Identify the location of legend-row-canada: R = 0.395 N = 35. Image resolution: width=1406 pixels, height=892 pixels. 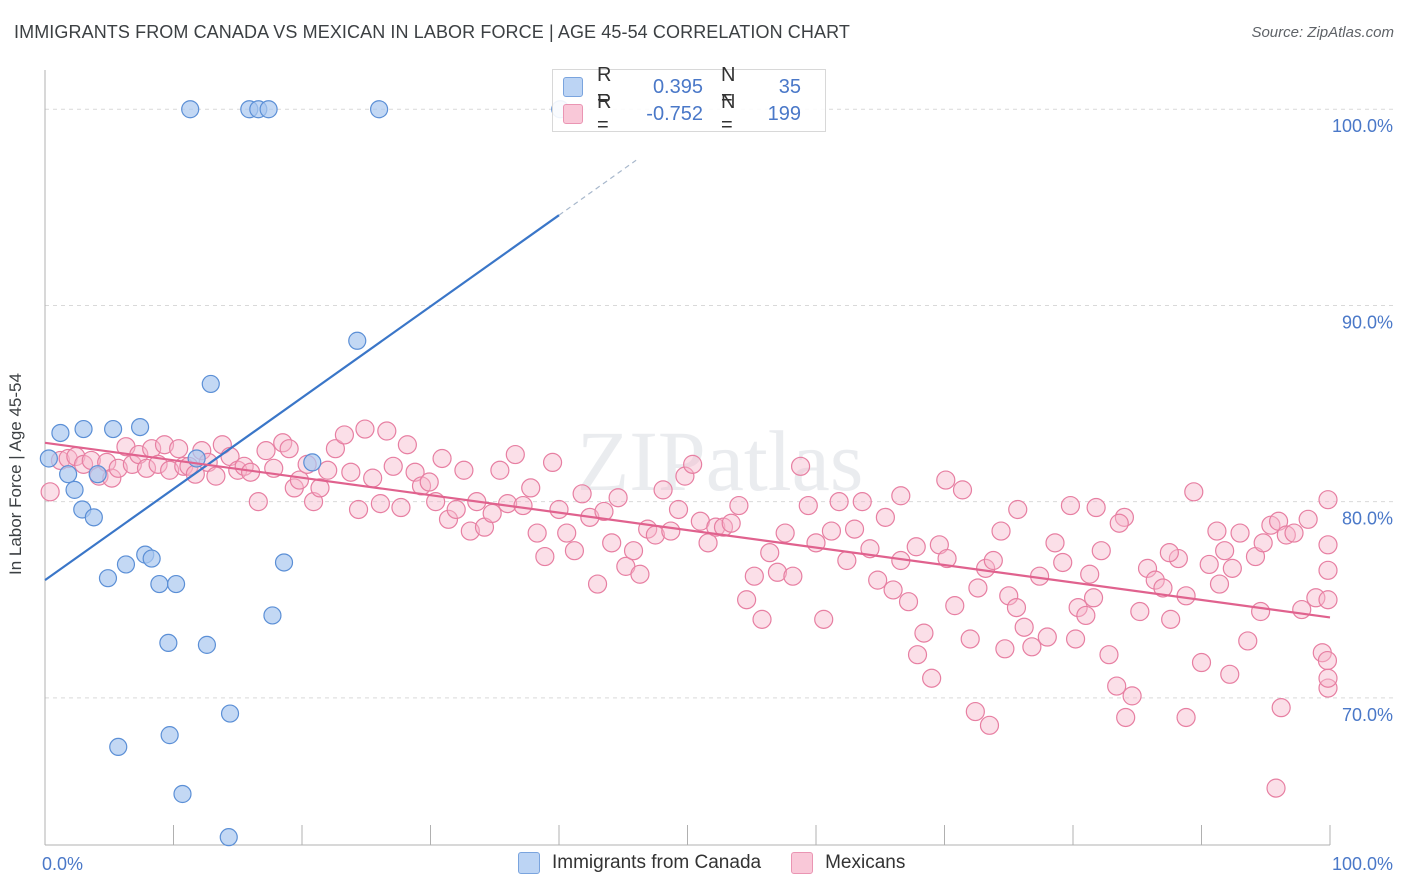
(682, 86).